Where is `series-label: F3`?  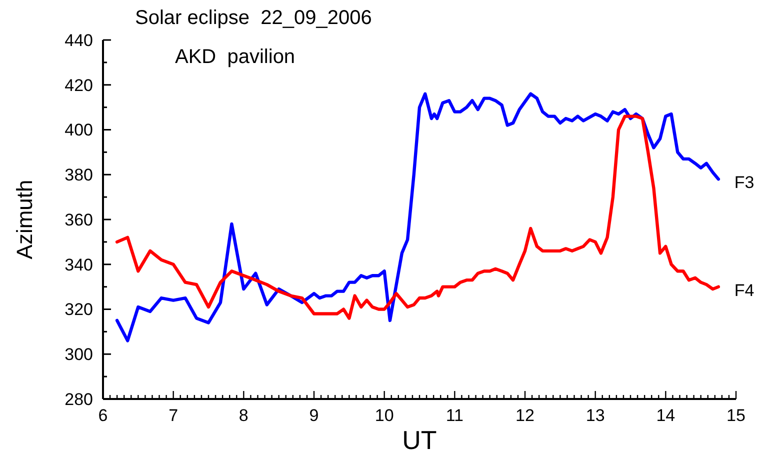 series-label: F3 is located at coordinates (744, 182).